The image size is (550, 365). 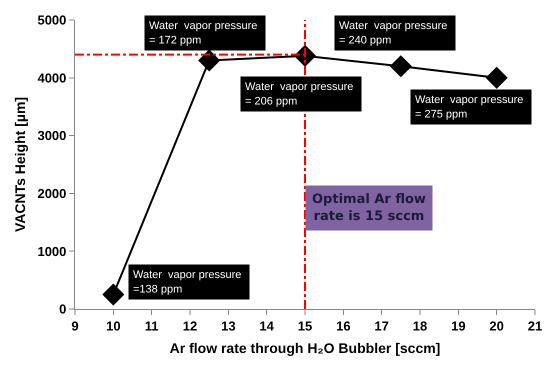 I want to click on x-tick-label: 16, so click(x=343, y=326).